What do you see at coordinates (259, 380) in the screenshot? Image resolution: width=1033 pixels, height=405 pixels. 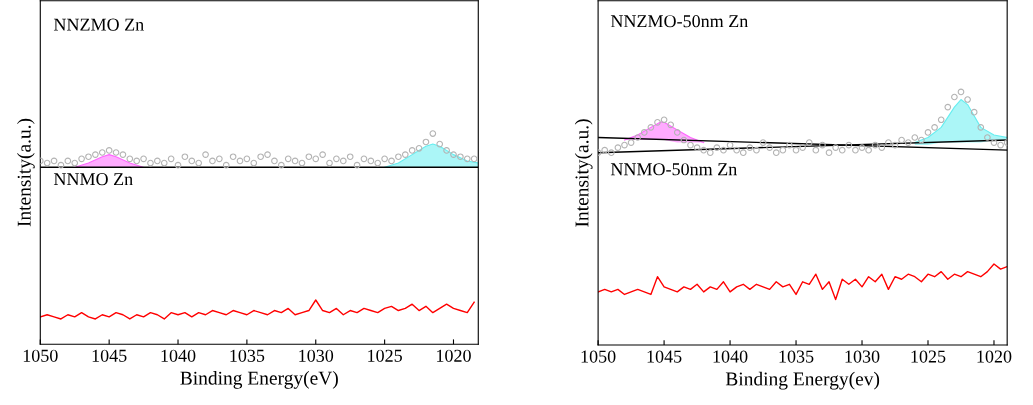 I see `x-axis-title: Binding Energy(eV)` at bounding box center [259, 380].